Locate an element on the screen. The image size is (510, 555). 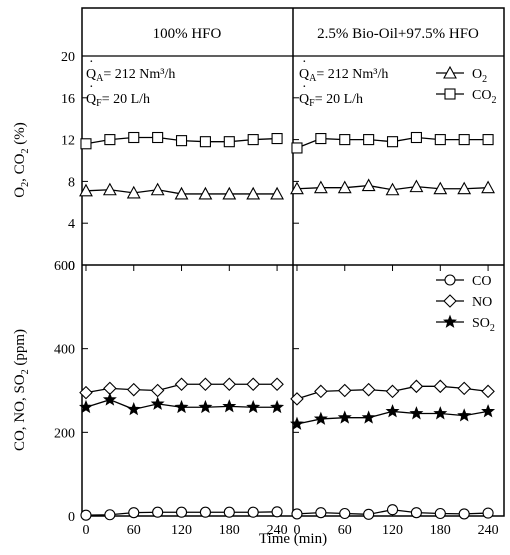
top-y-tick-label: 0 is located at coordinates (71, 266).